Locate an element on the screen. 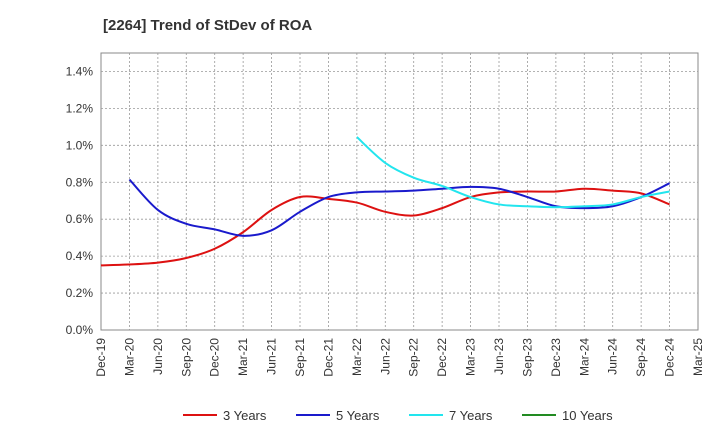 The width and height of the screenshot is (720, 440). x-tick-label: Mar-25 is located at coordinates (698, 357).